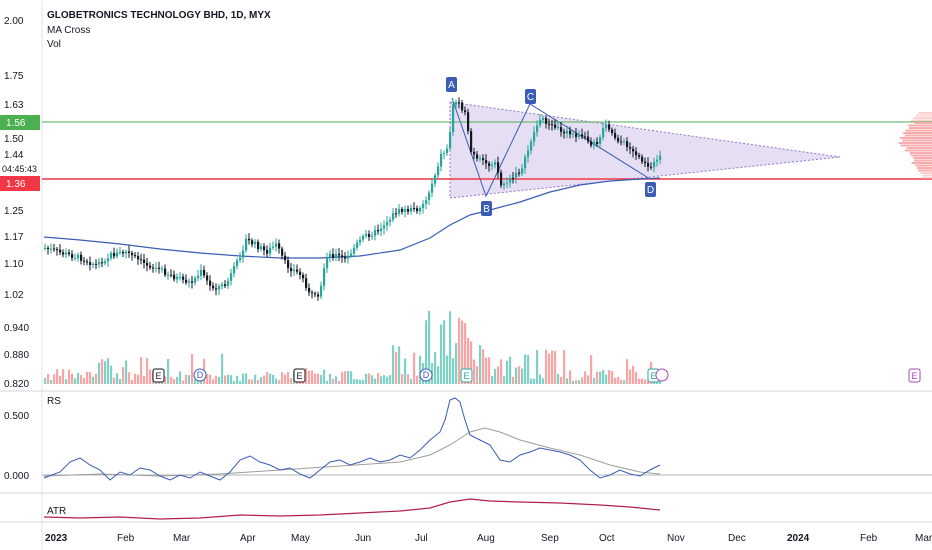  Describe the element at coordinates (159, 15) in the screenshot. I see `symbol-title: GLOBETRONICS TECHNOLOGY BHD, 1D, MYX` at that location.